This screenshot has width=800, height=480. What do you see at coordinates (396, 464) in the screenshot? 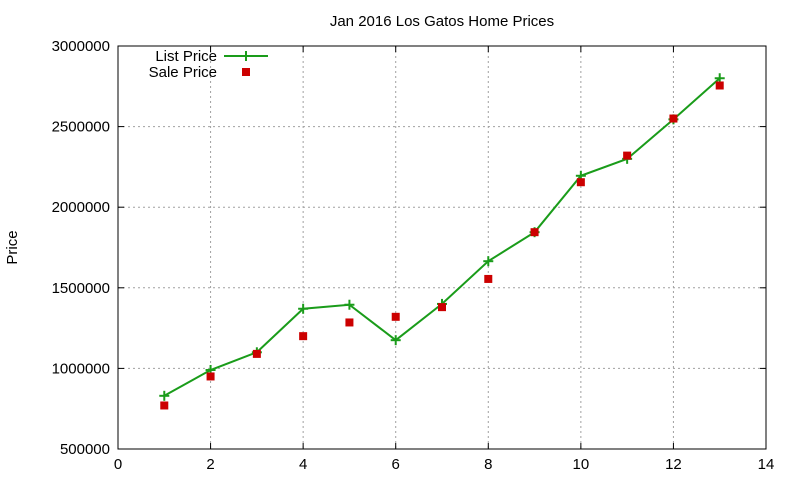
I see `x-tick-label: 6` at bounding box center [396, 464].